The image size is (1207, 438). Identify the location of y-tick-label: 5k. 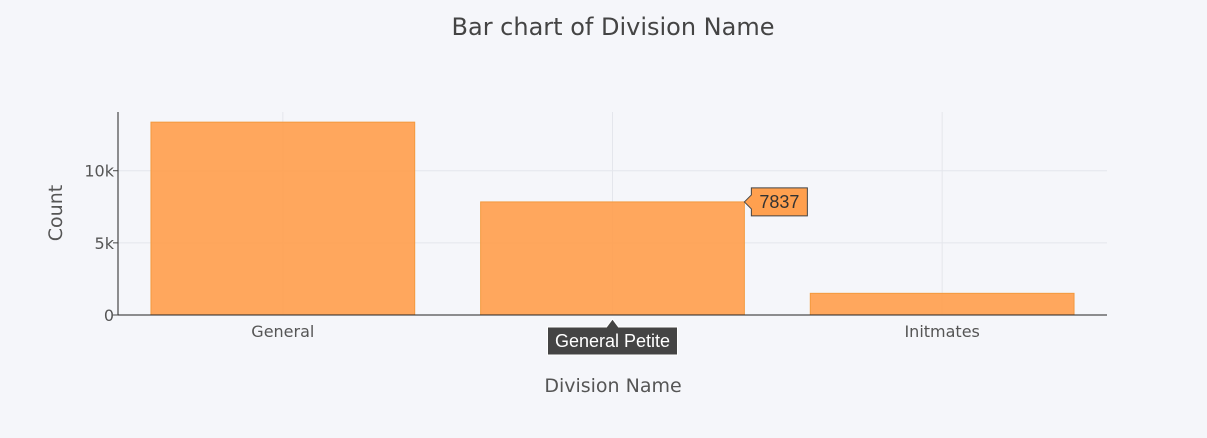
(105, 243).